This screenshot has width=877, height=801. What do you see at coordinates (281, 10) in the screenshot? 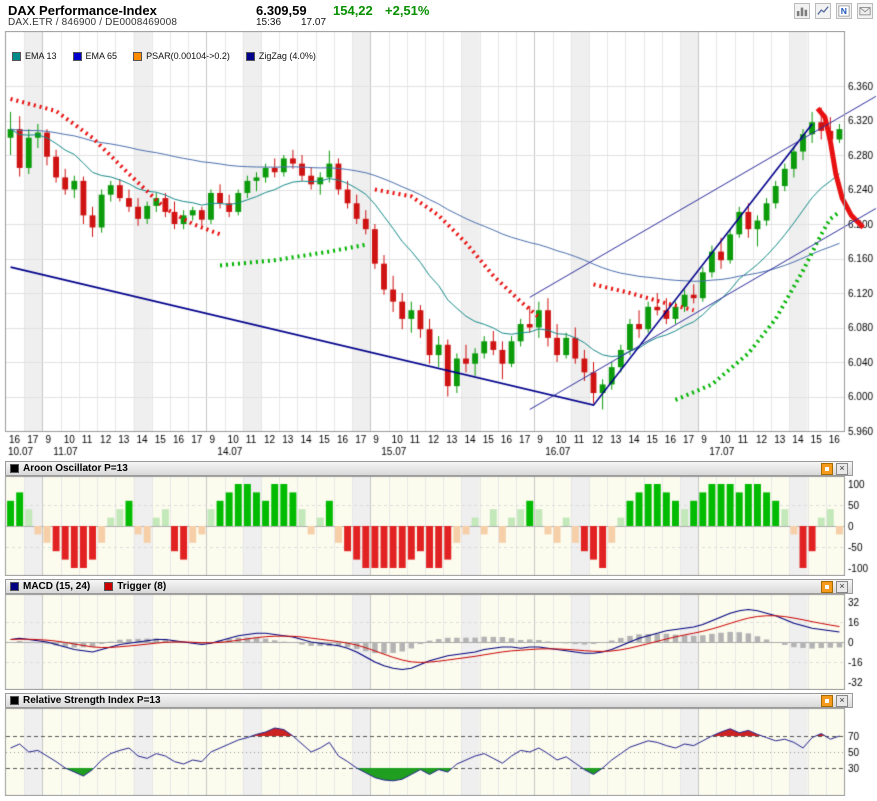
I see `last-price: 6.309,59` at bounding box center [281, 10].